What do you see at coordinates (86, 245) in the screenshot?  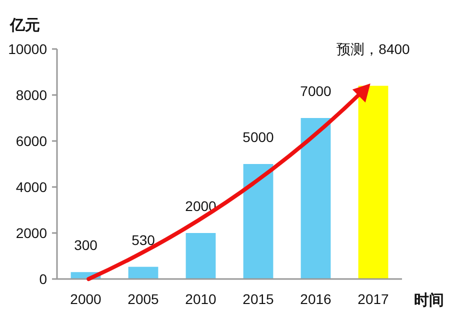 I see `data-label: 300` at bounding box center [86, 245].